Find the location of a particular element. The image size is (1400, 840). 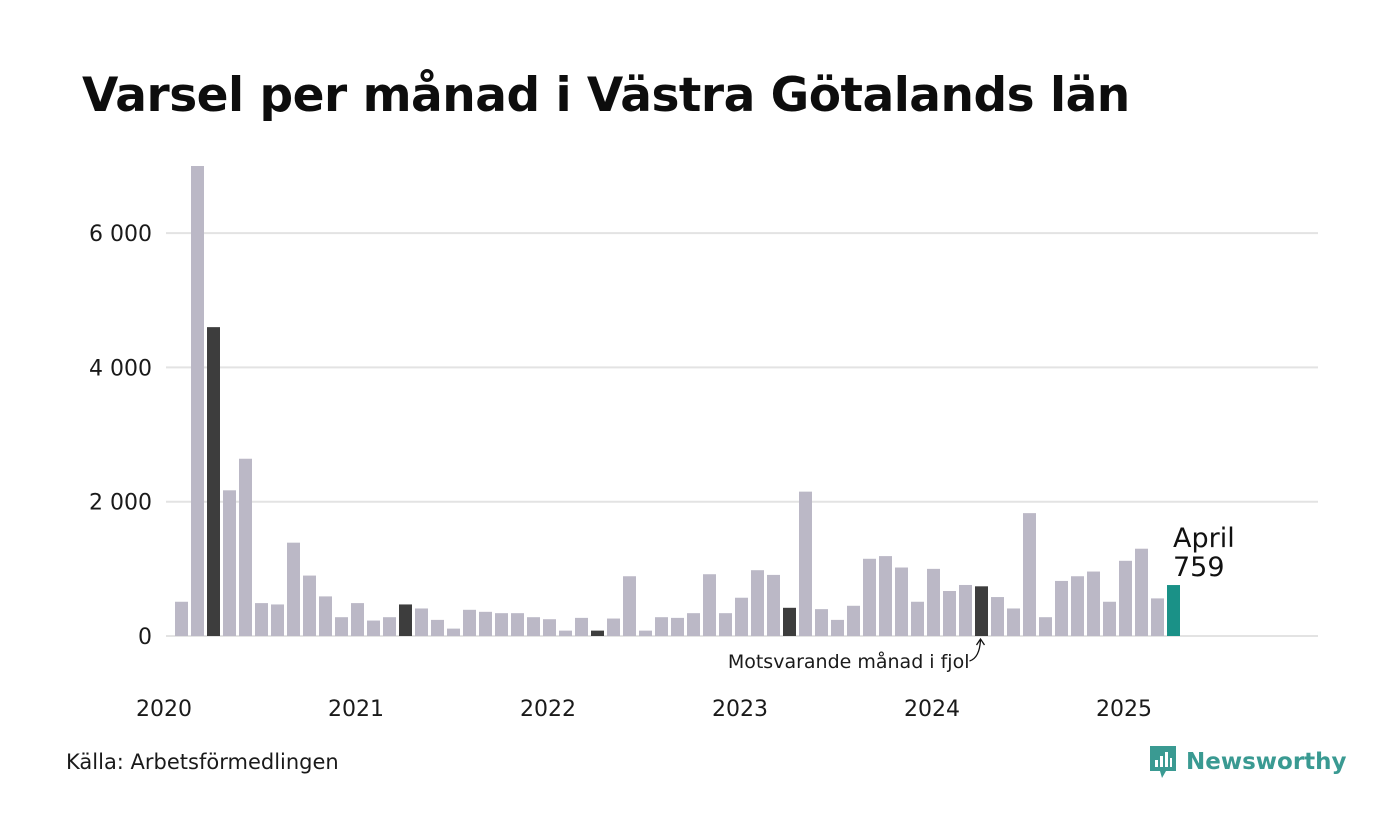

bar-current is located at coordinates (1173, 610).